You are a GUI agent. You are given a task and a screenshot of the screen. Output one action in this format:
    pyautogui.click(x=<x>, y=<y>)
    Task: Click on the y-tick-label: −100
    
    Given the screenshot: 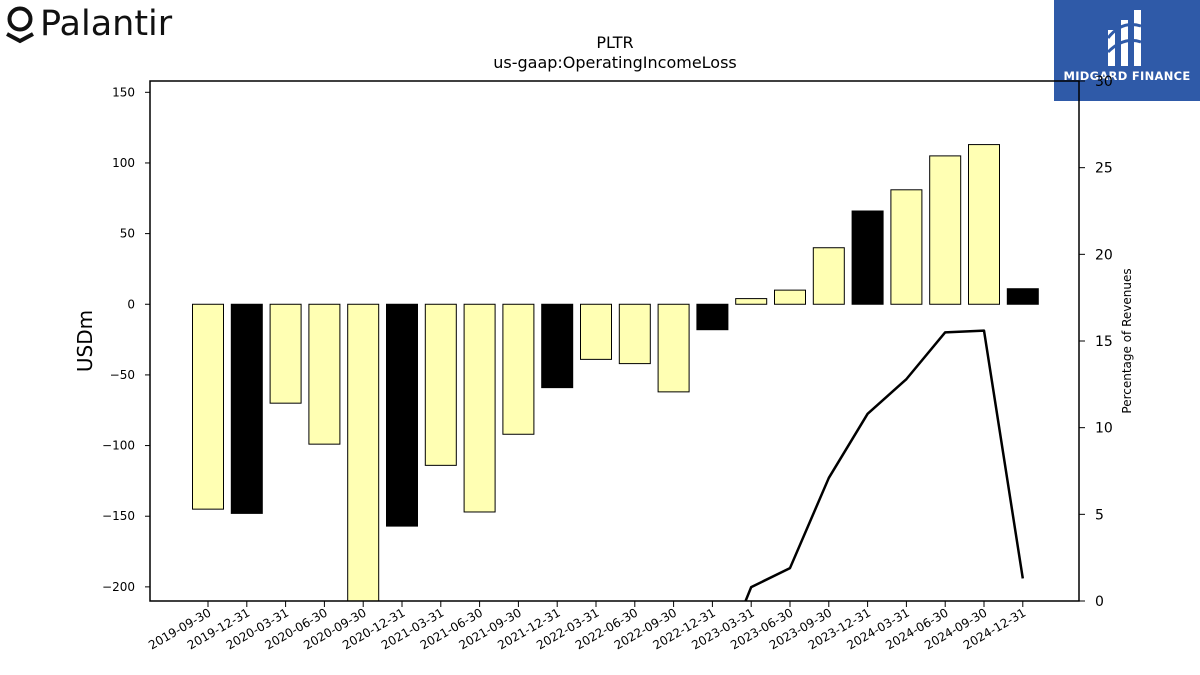 What is the action you would take?
    pyautogui.click(x=118, y=446)
    